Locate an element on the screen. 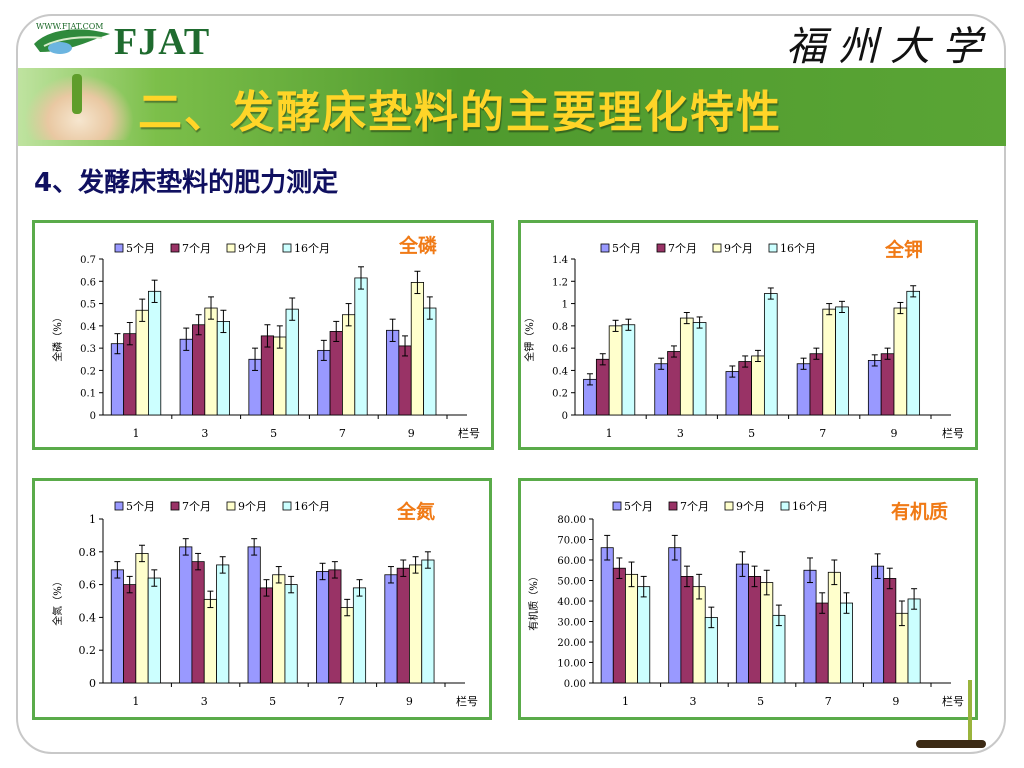 The image size is (1024, 768). y-tick-label: 30.00 is located at coordinates (571, 623).